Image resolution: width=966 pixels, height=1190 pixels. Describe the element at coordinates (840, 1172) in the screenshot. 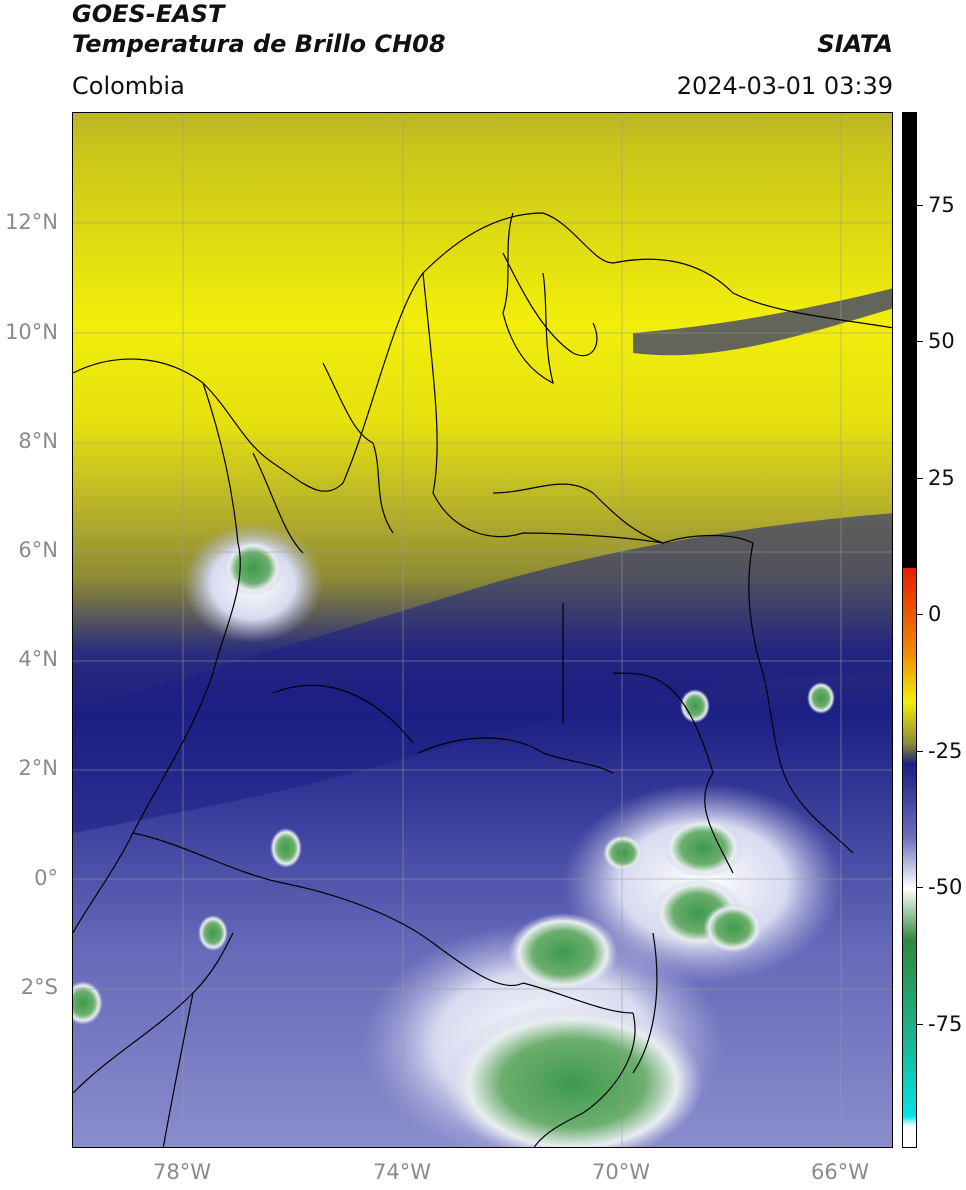

I see `lon-label: 66°W` at that location.